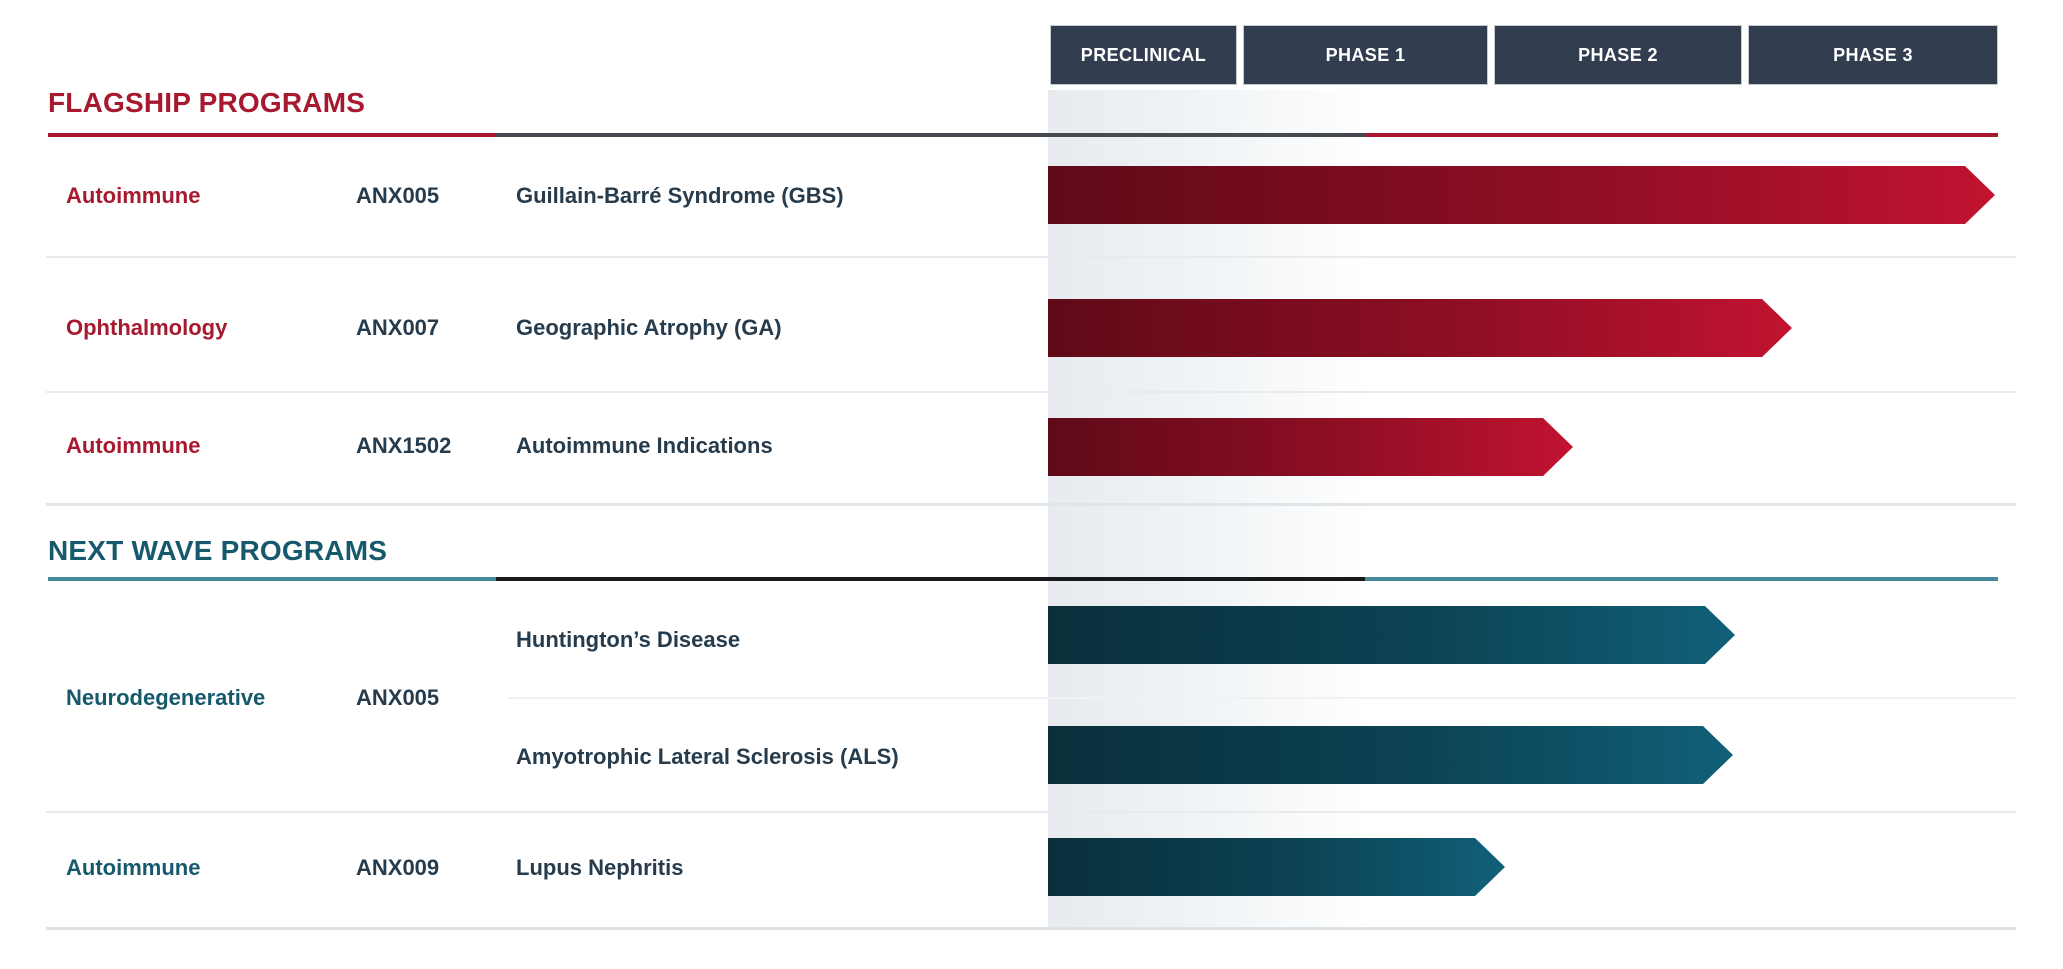  I want to click on preclinical-shade-band, so click(1209, 509).